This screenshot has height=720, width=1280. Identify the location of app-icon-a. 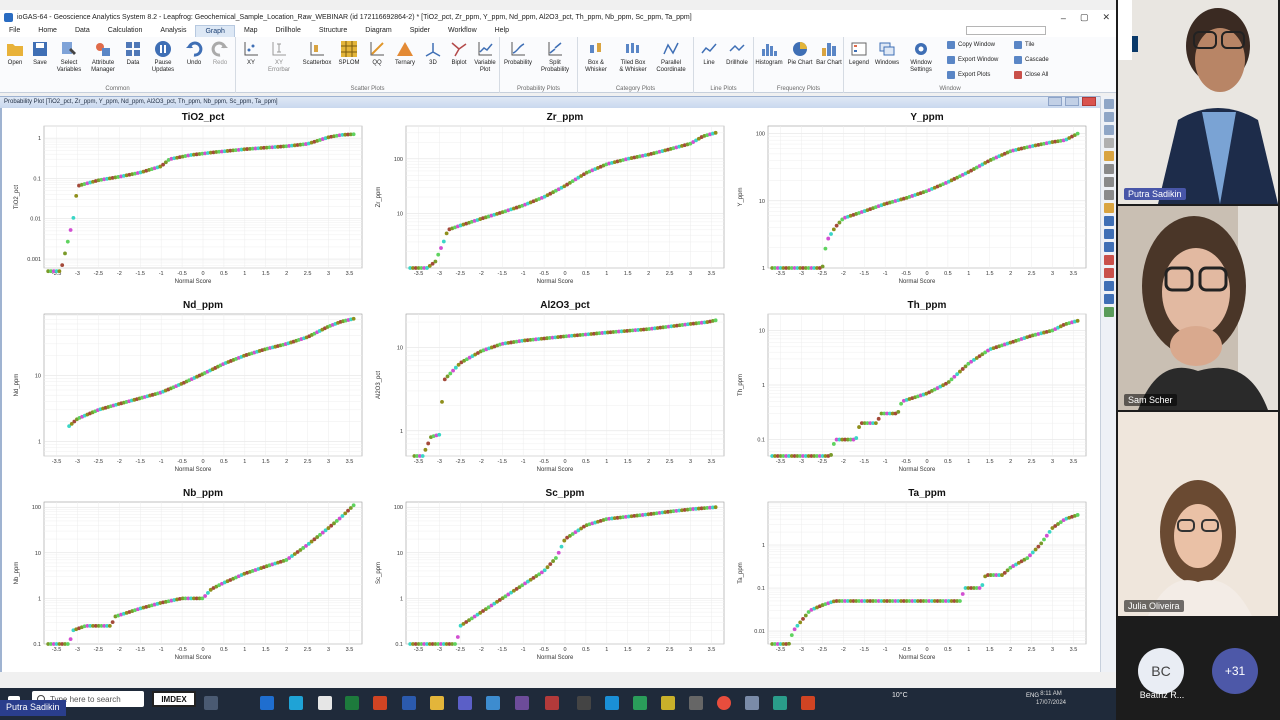
(493, 703).